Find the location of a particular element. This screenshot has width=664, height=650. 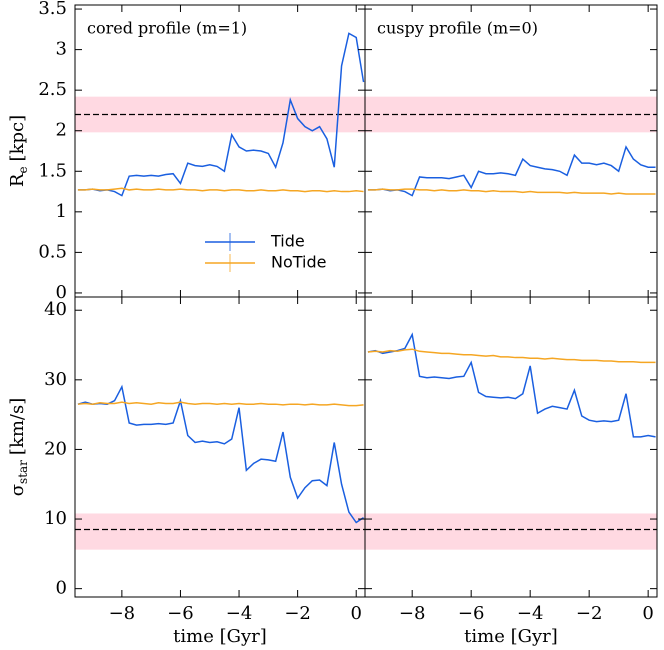

panel-annotation: cored profile (m=1) is located at coordinates (167, 28).